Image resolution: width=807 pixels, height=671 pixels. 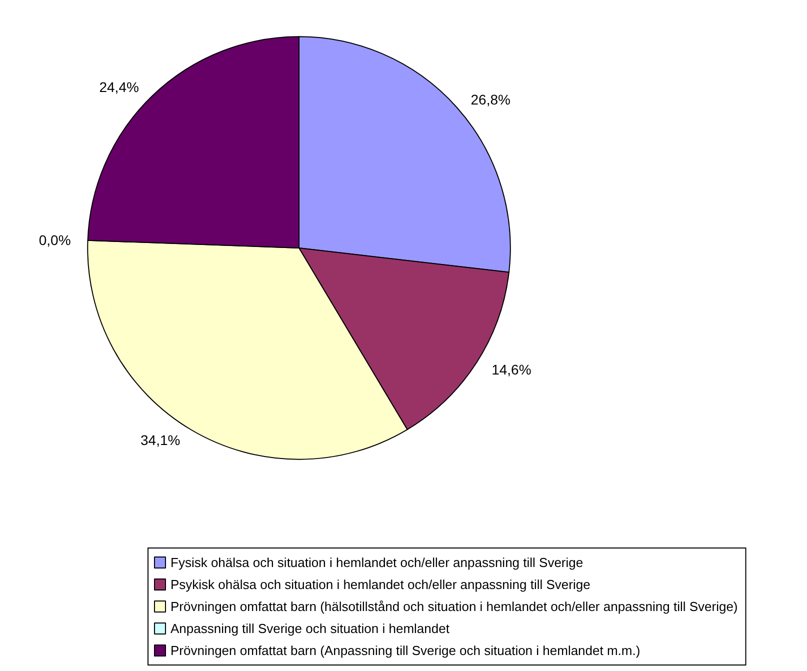 I want to click on legend-label: Fysisk ohälsa och situation i hemlandet och/eller anpassning till Sverige, so click(x=377, y=562).